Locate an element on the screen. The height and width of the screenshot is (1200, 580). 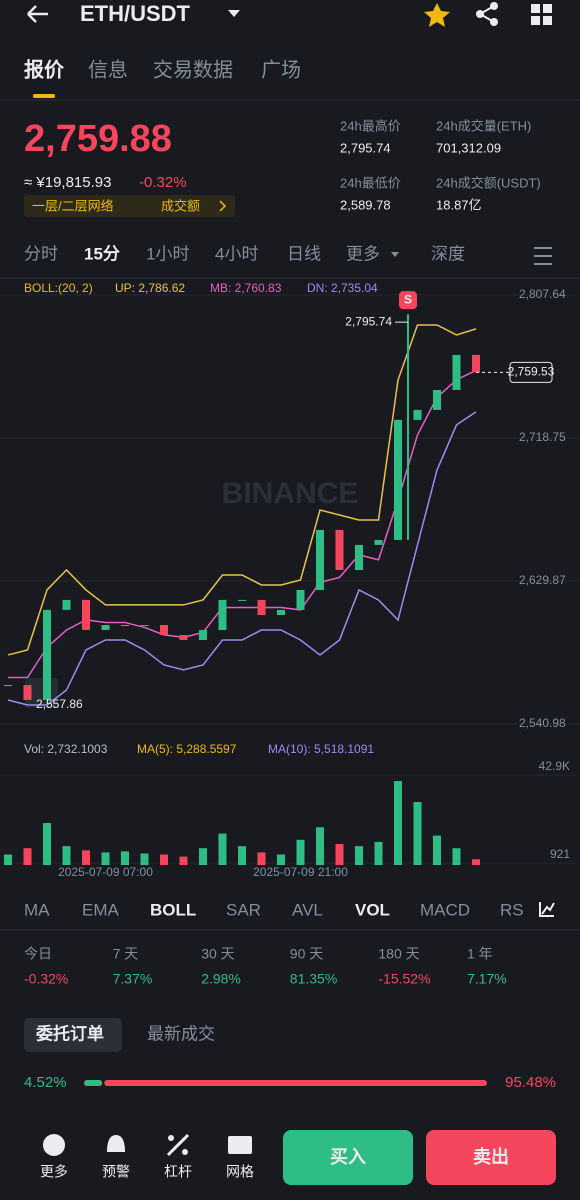
back-icon is located at coordinates (37, 14).